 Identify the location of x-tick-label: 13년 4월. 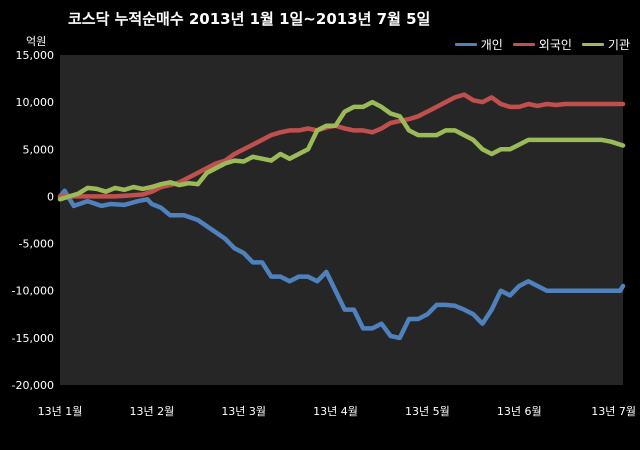
(335, 411).